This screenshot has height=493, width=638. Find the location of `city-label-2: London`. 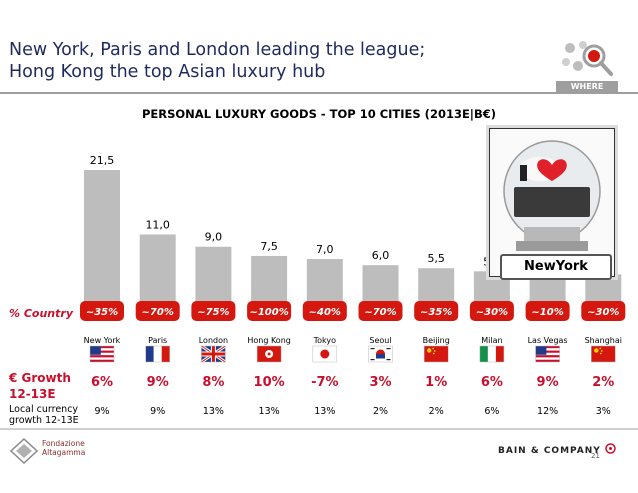

city-label-2: London is located at coordinates (213, 340).